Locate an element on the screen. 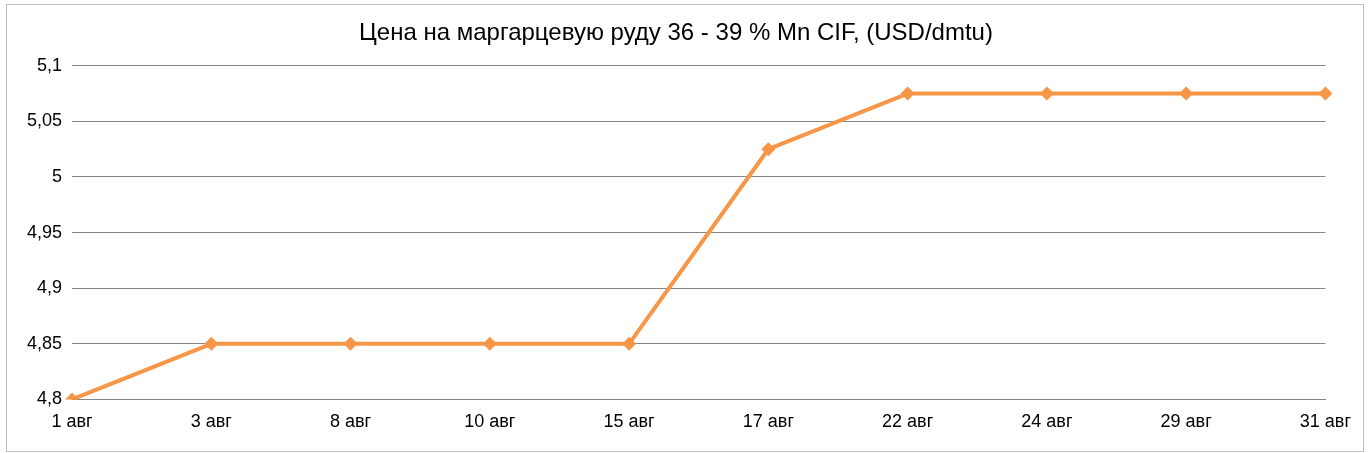 This screenshot has width=1369, height=453. x-tick-label: 1 авг is located at coordinates (72, 421).